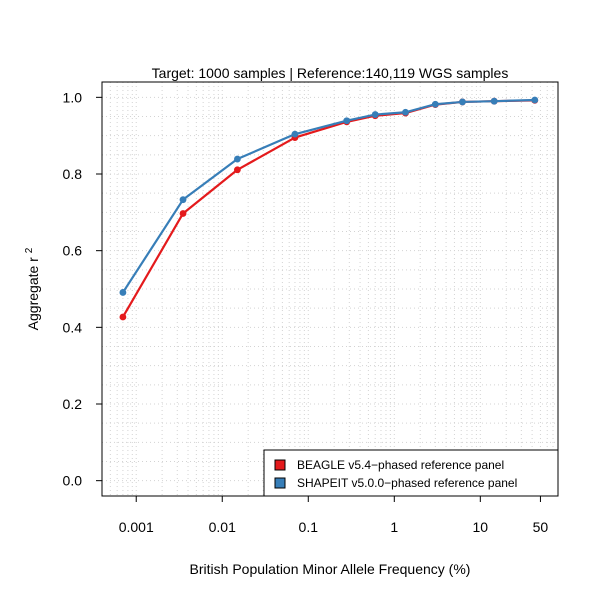 The width and height of the screenshot is (600, 605). What do you see at coordinates (73, 251) in the screenshot?
I see `y-tick-label: 0.6` at bounding box center [73, 251].